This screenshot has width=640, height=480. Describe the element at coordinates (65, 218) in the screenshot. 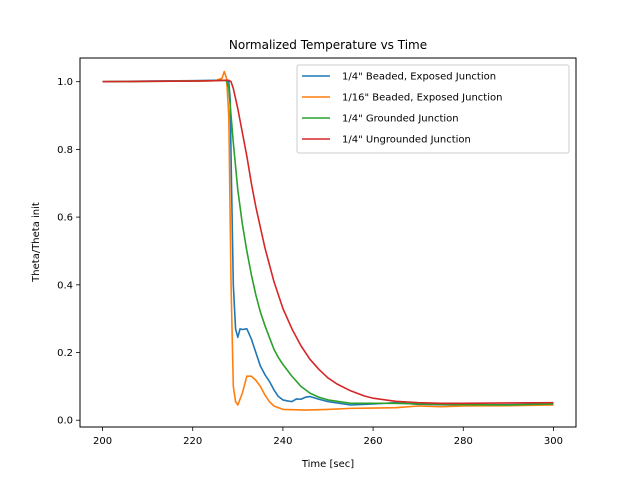

I see `y-tick-label: 0.6` at that location.